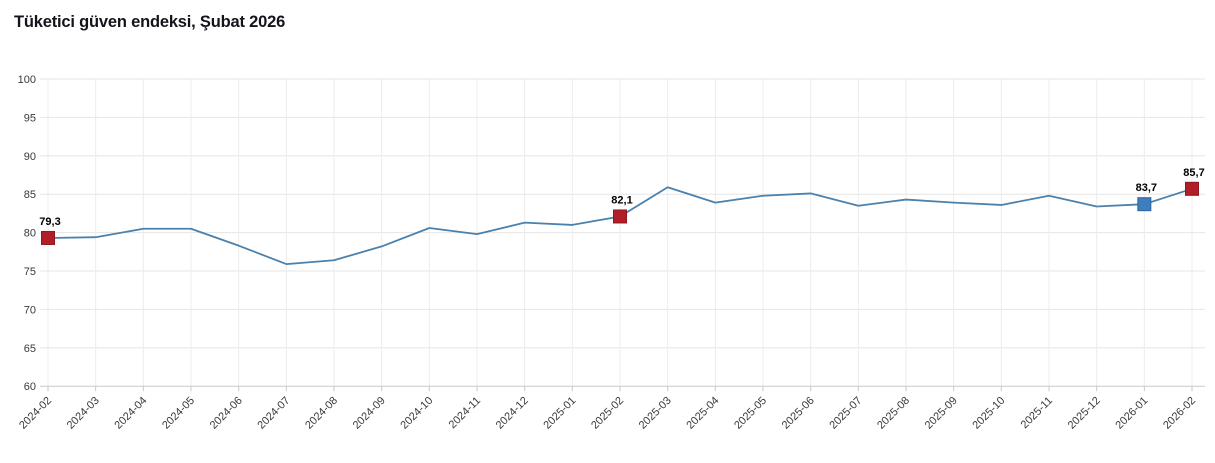  I want to click on y-axis-label: 75, so click(30, 272).